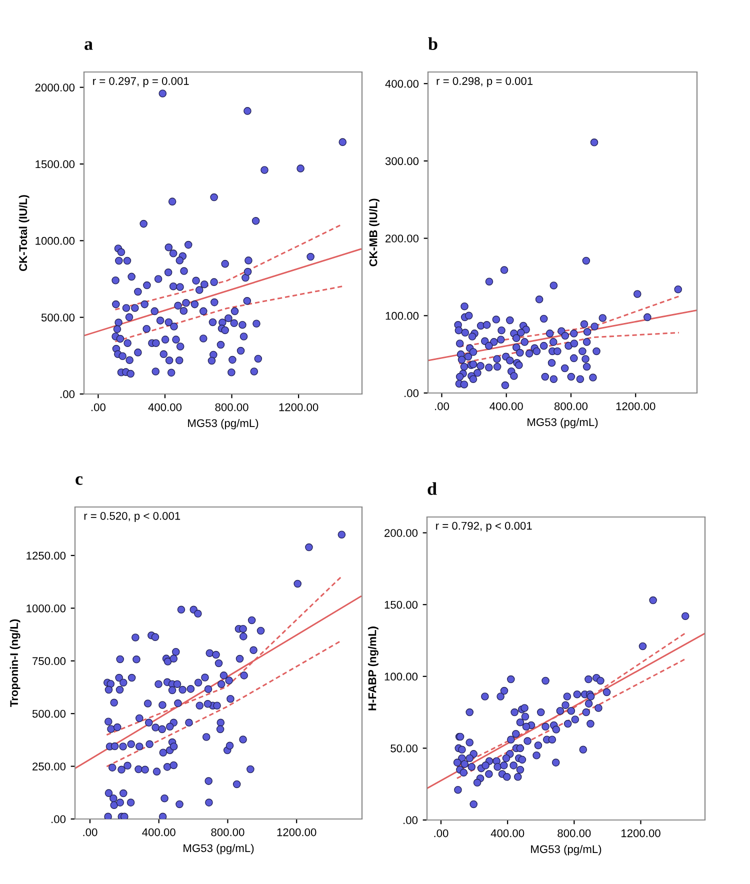  I want to click on y-tick-label: 2000.00, so click(55, 88).